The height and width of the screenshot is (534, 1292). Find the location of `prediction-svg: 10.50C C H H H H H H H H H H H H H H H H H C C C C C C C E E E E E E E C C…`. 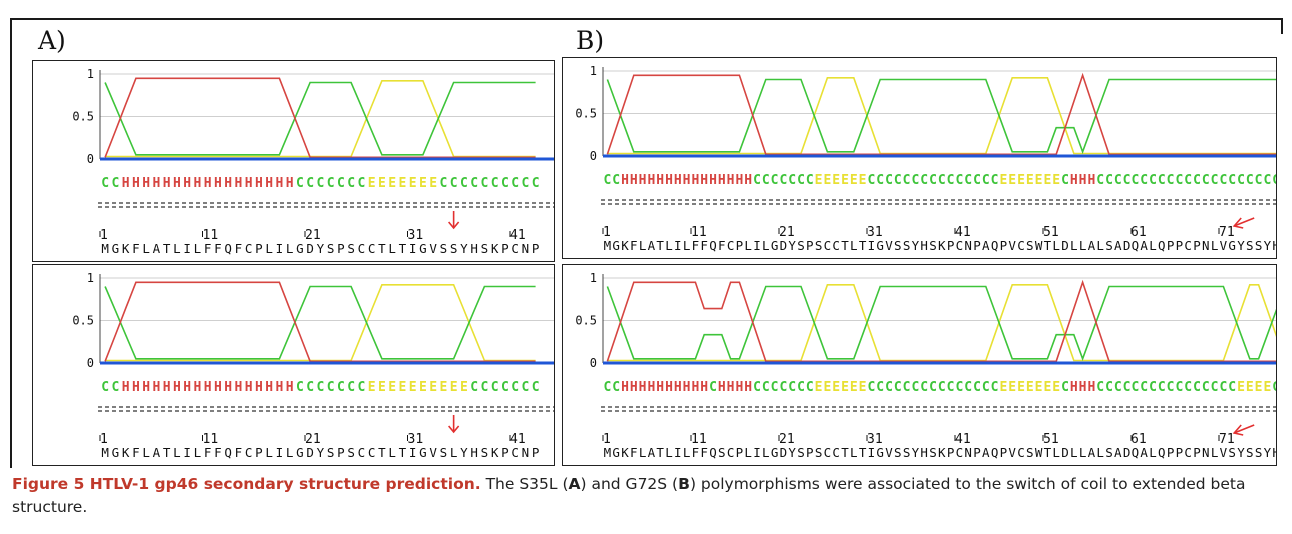

prediction-svg: 10.50C C H H H H H H H H H H H H H H H H H C C C C C C C E E E E E E E C C… is located at coordinates (313, 161).